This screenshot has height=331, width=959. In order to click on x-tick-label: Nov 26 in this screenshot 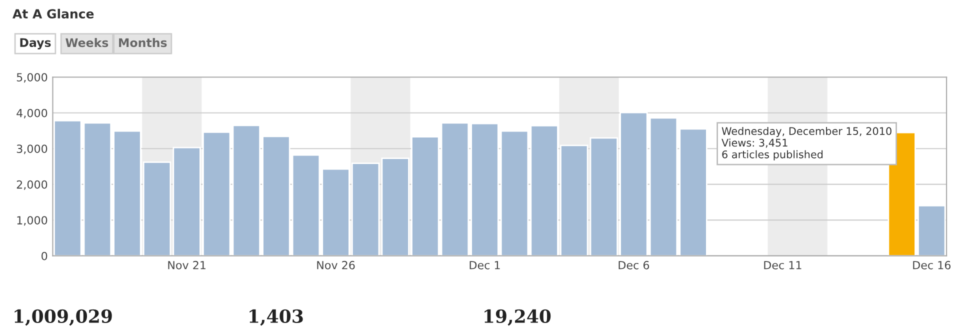, I will do `click(336, 265)`.